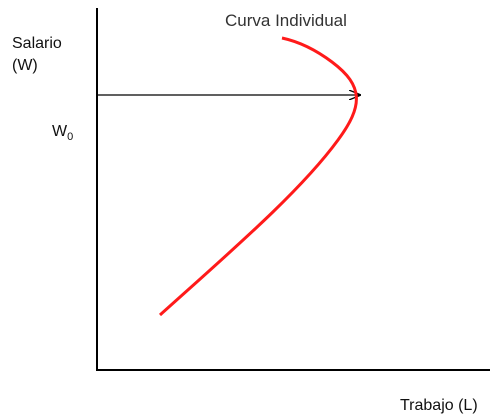 Image resolution: width=496 pixels, height=416 pixels. I want to click on y-axis-label: Salario, so click(37, 43).